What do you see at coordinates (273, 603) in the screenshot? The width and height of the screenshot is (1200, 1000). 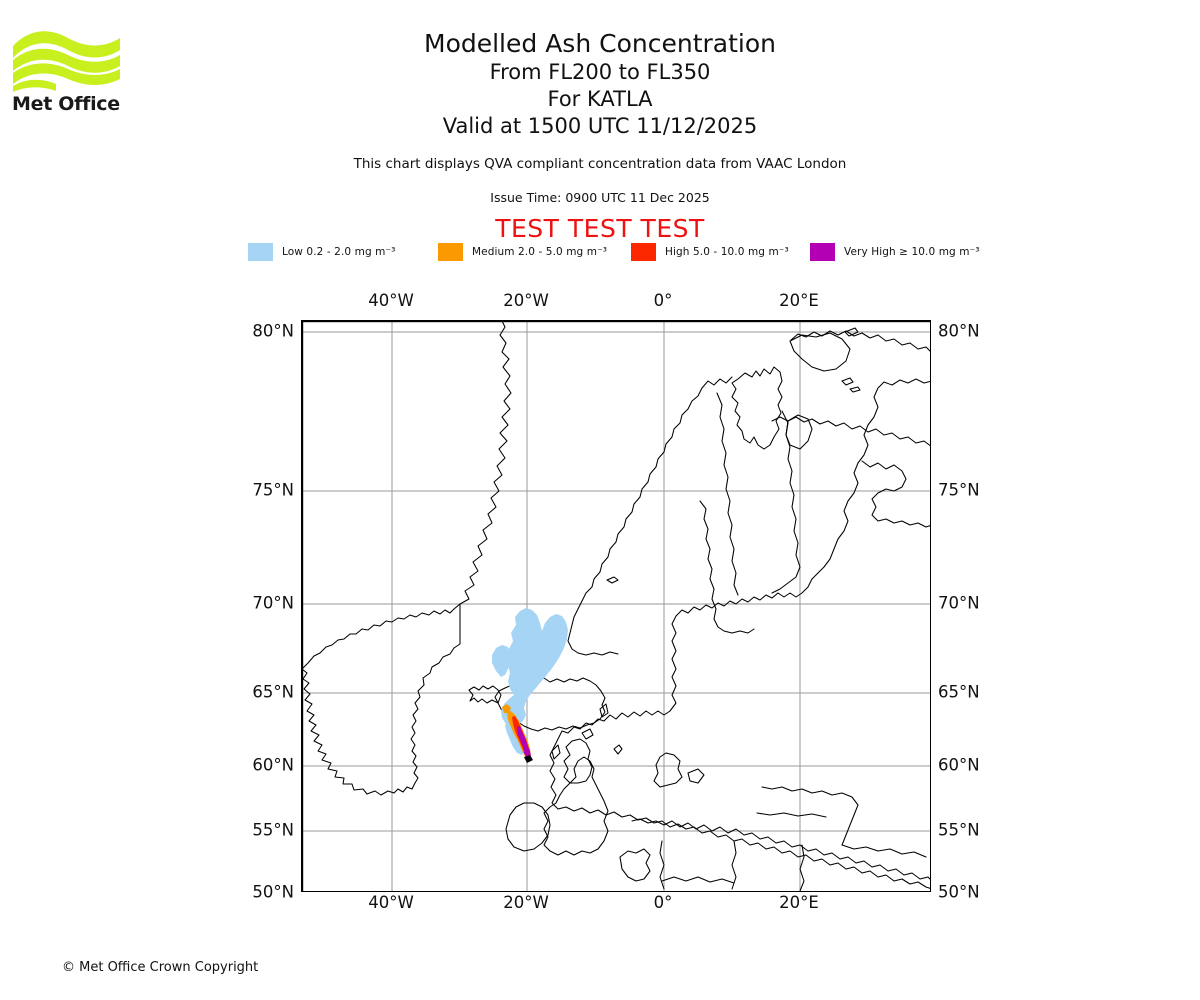 I see `lat-tick-left-70N: 70°N` at bounding box center [273, 603].